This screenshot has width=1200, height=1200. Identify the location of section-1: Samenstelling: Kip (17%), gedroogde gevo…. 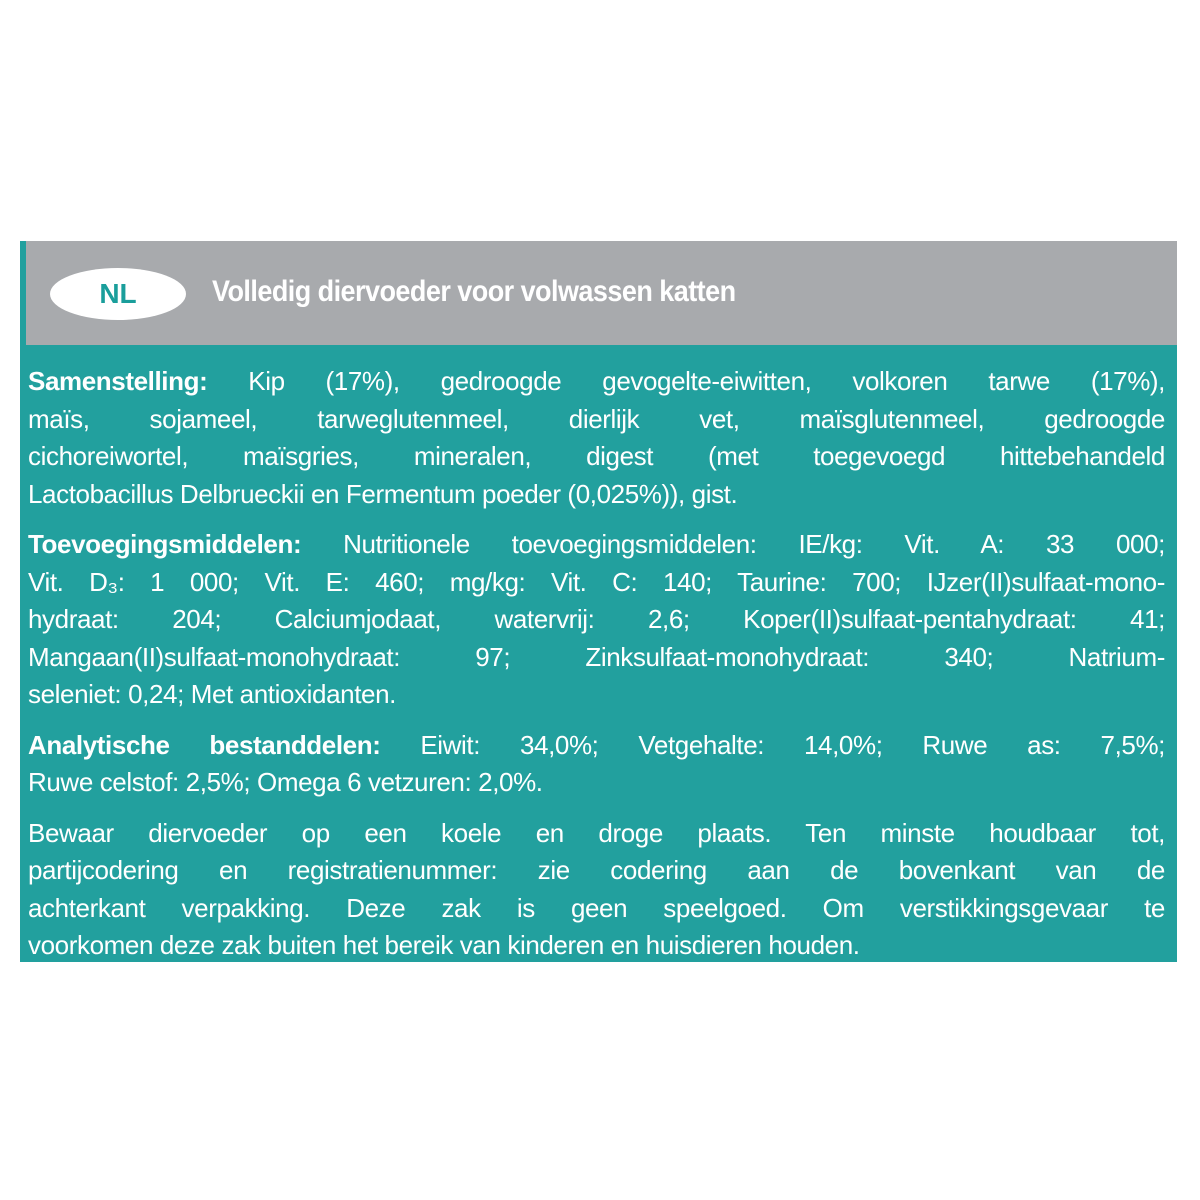
(596, 438).